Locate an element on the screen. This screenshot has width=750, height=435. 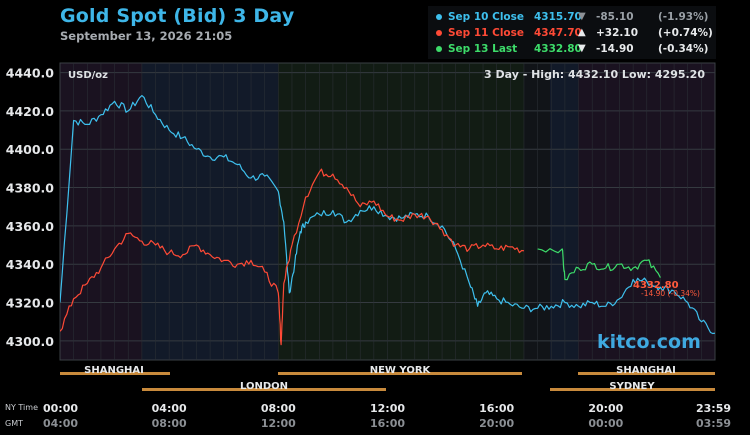
x-tick-ny: 12:00 is located at coordinates (387, 408).